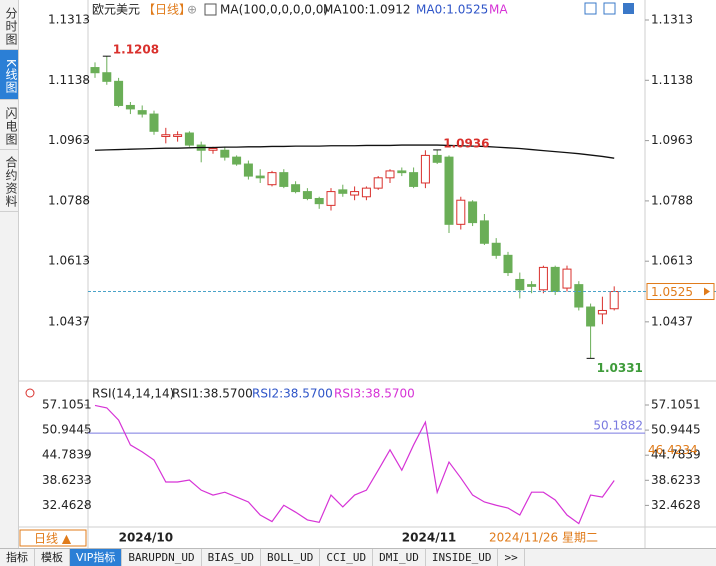 The width and height of the screenshot is (716, 566). What do you see at coordinates (30, 393) in the screenshot?
I see `rsi-icon` at bounding box center [30, 393].